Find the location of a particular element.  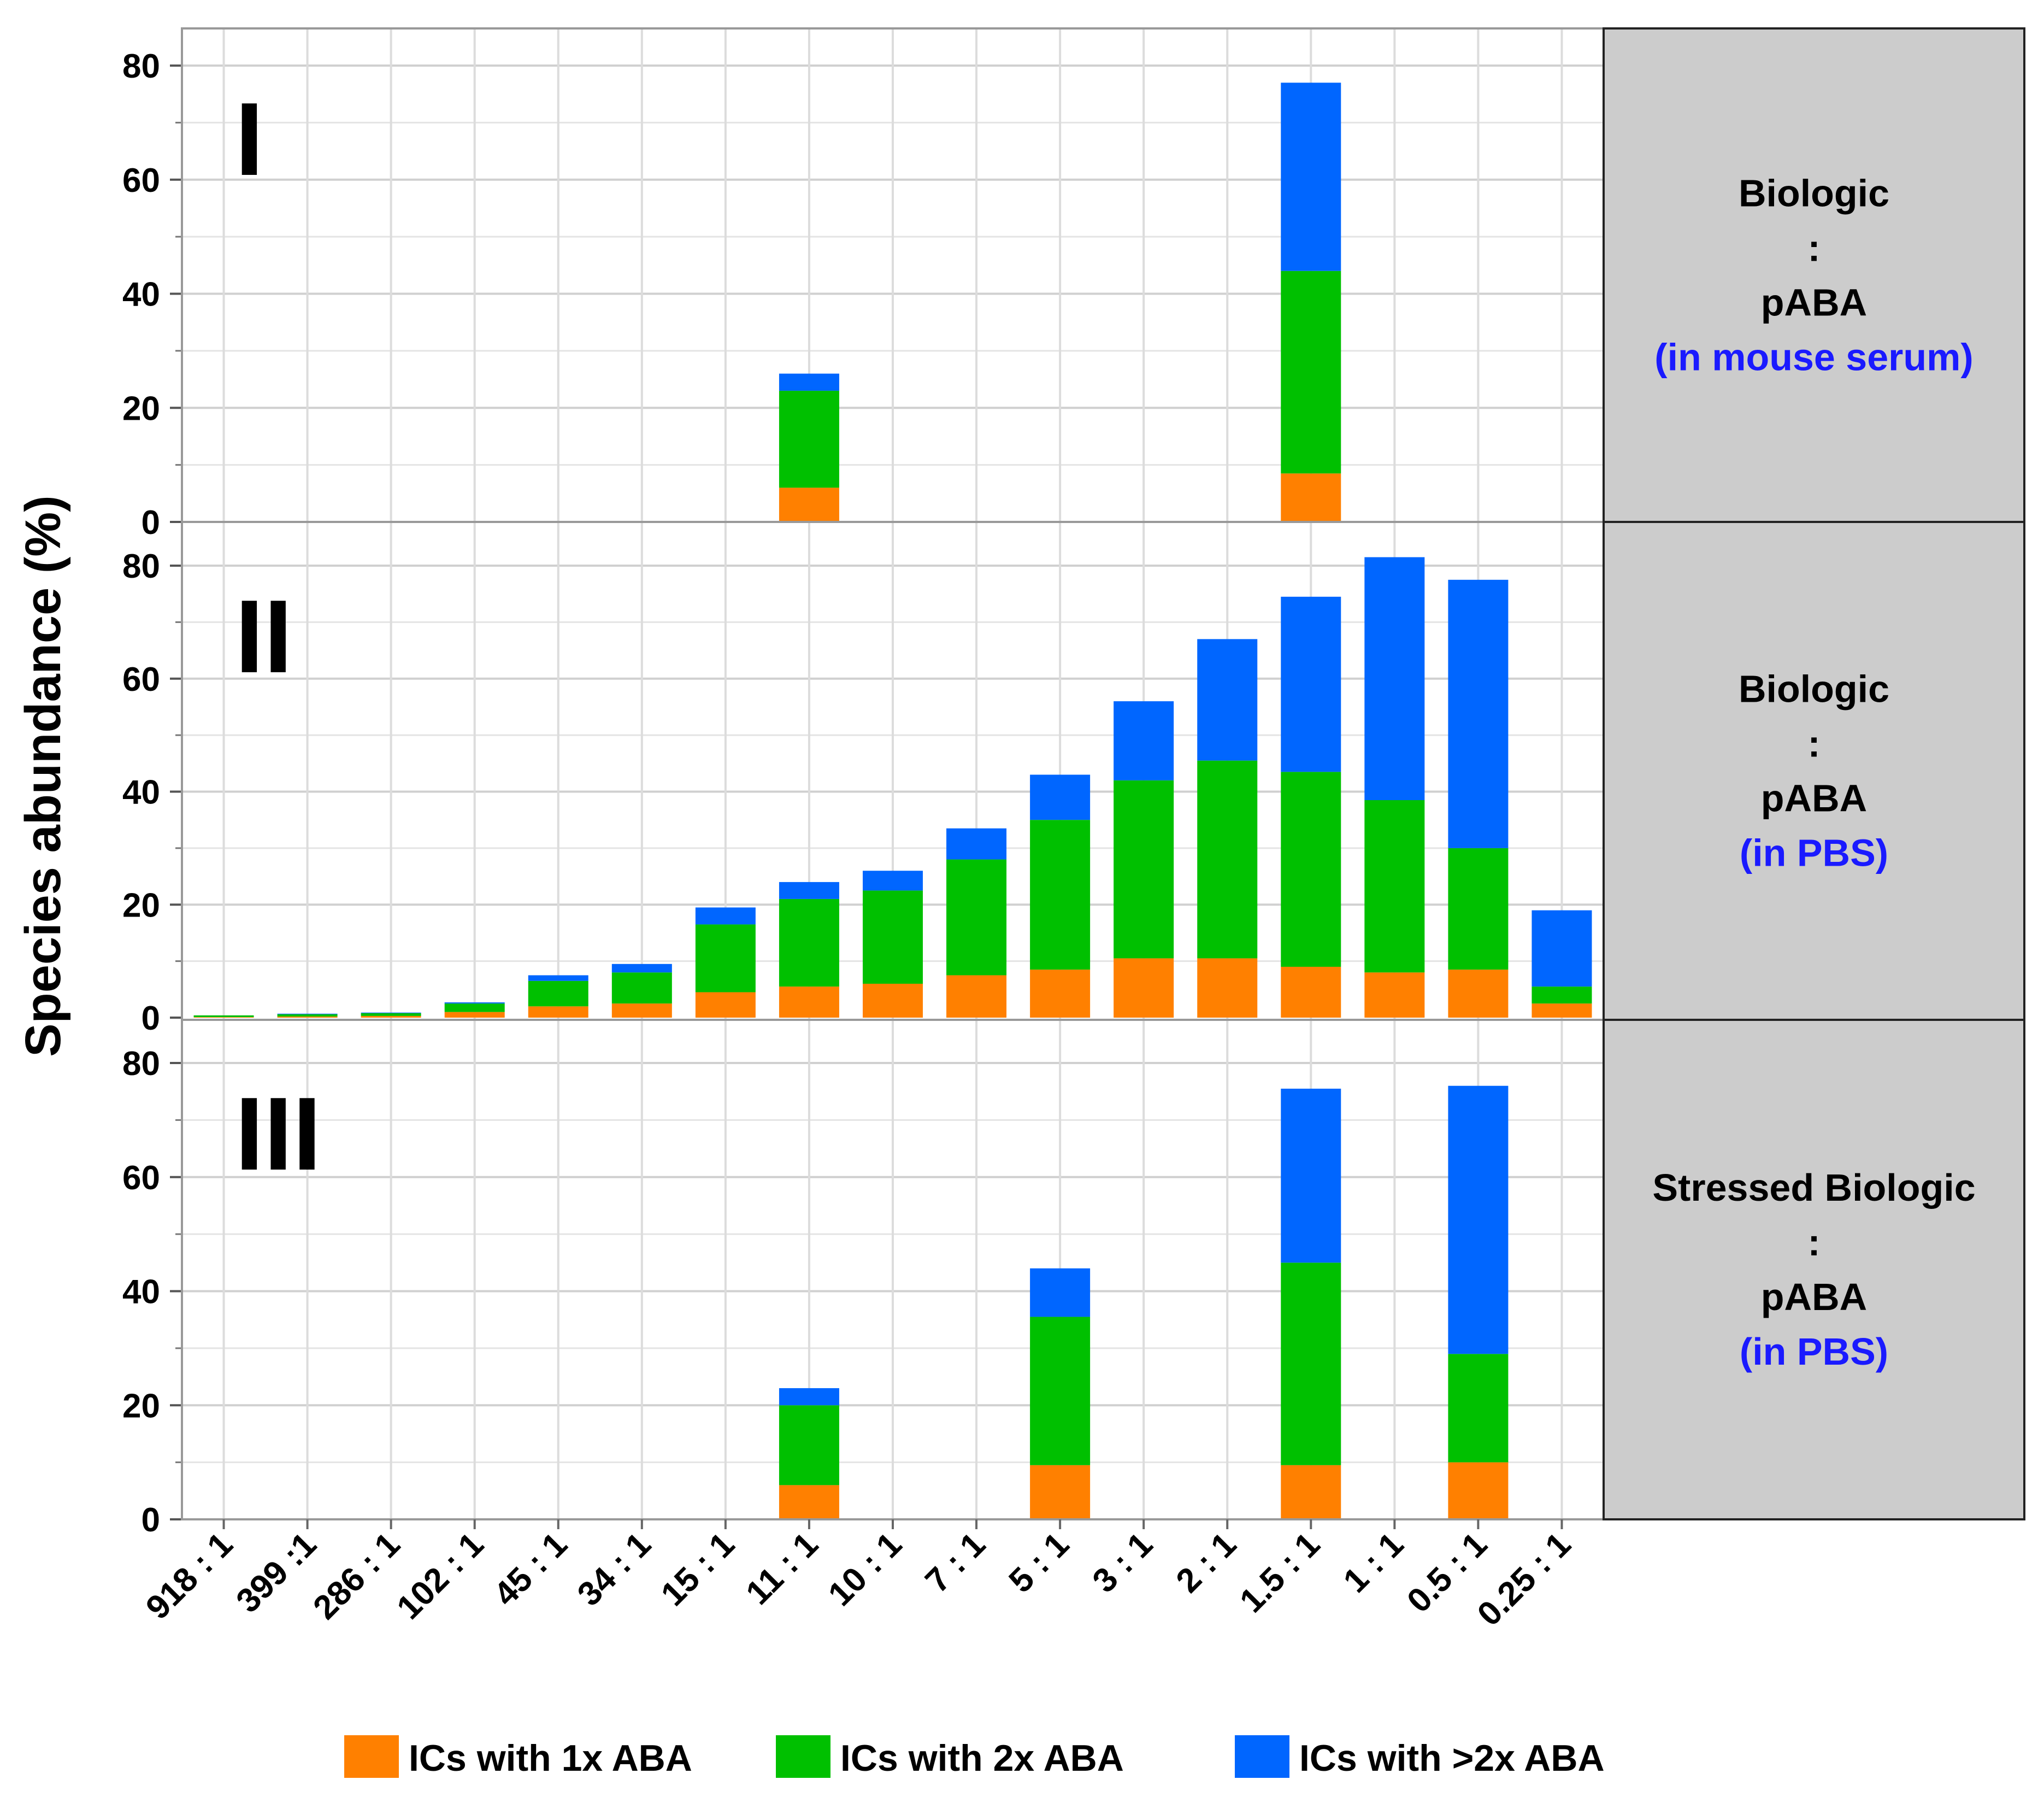

legend-swatch-ics_2x is located at coordinates (803, 1756).